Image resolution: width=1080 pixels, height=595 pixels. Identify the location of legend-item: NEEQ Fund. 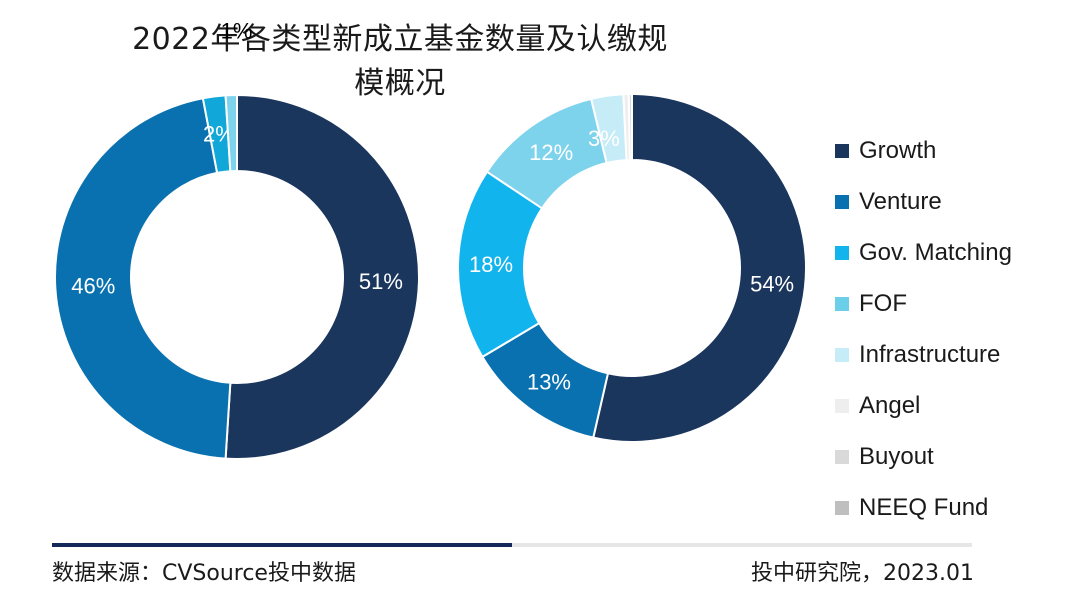
(923, 507).